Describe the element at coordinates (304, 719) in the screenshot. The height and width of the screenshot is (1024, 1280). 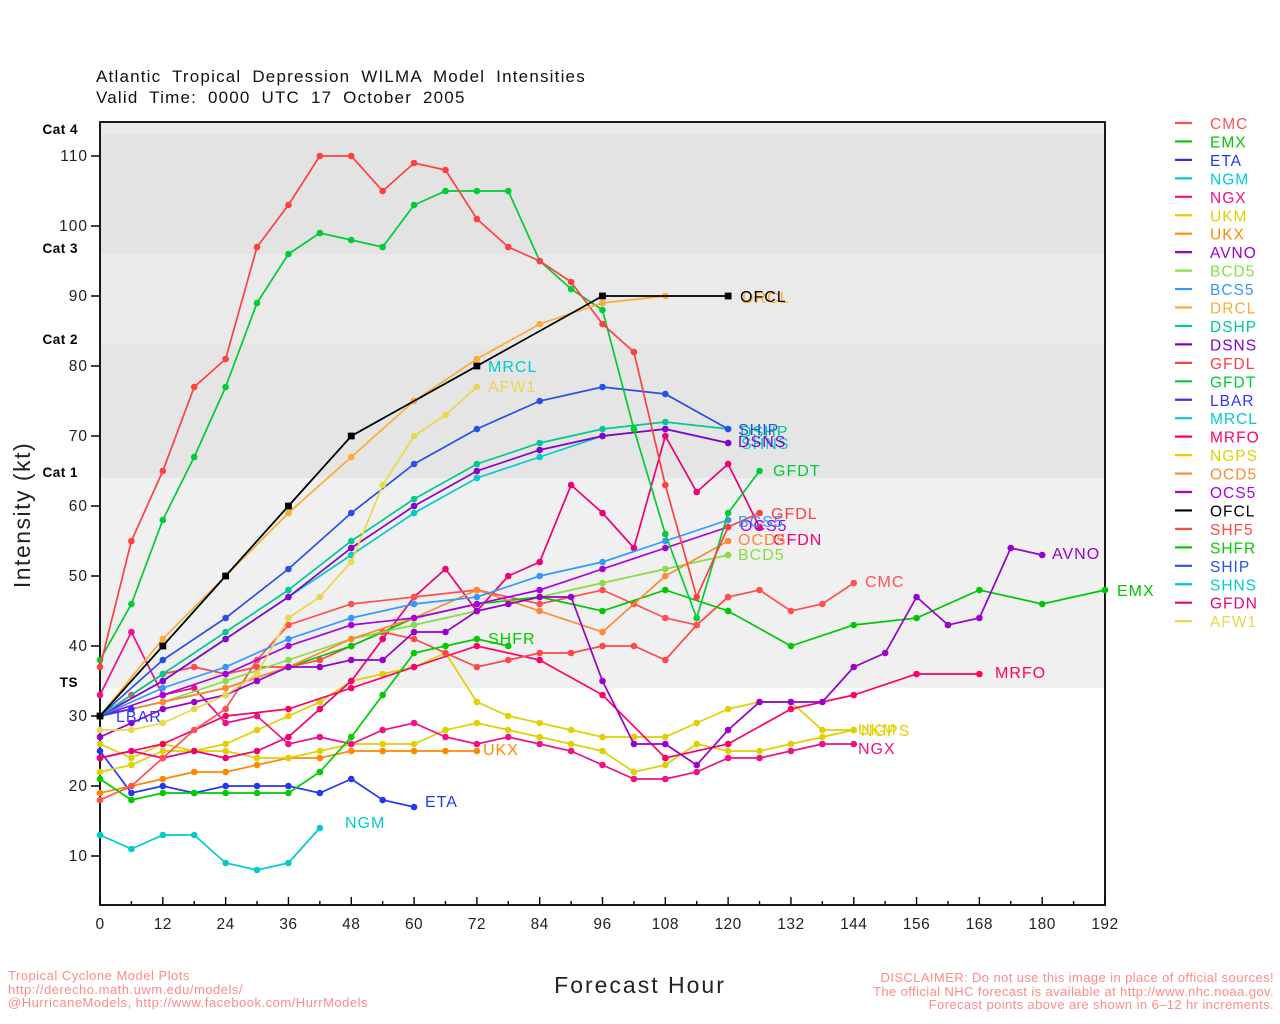
I see `series-line-SHFR` at that location.